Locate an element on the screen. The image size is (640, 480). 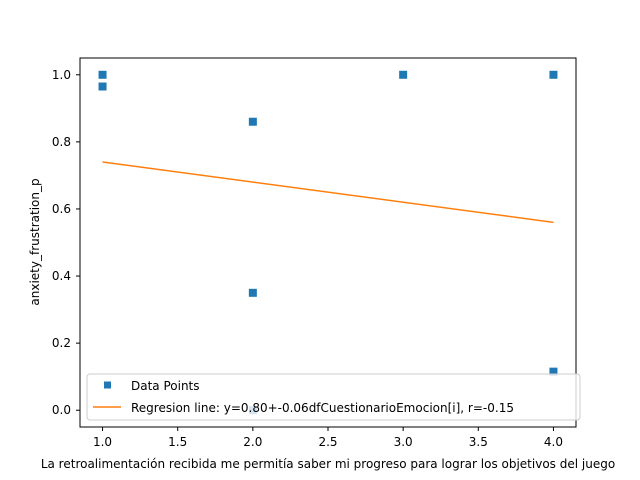
y-axis-label: anxiety_frustration_p is located at coordinates (35, 241).